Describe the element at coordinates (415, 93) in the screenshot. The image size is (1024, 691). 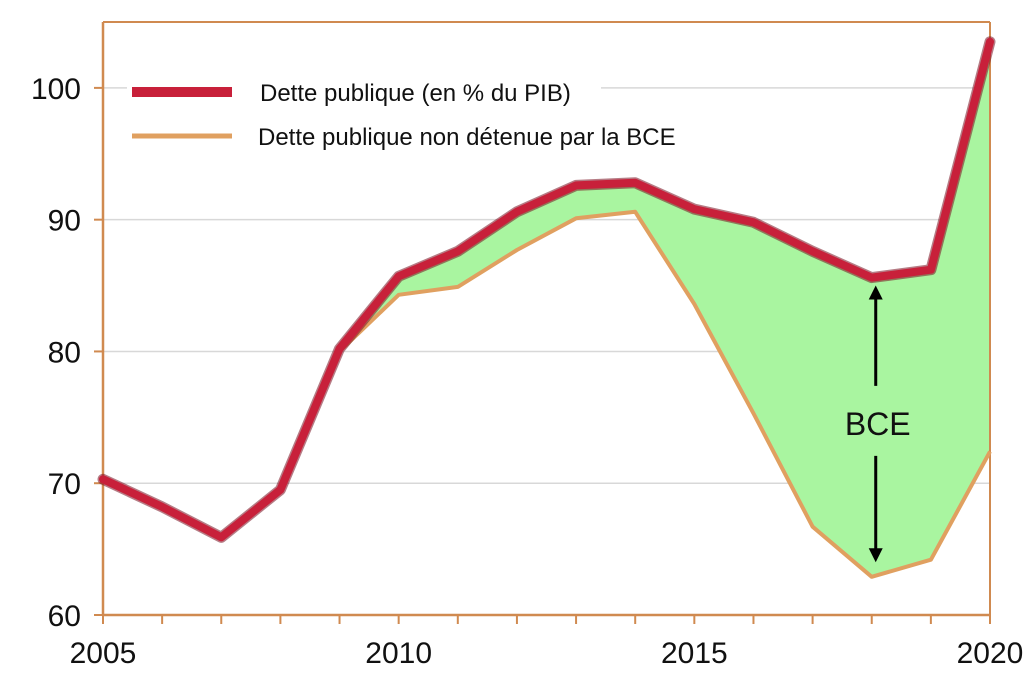
I see `legend-label-public-debt: Dette publique (en % du PIB)` at that location.